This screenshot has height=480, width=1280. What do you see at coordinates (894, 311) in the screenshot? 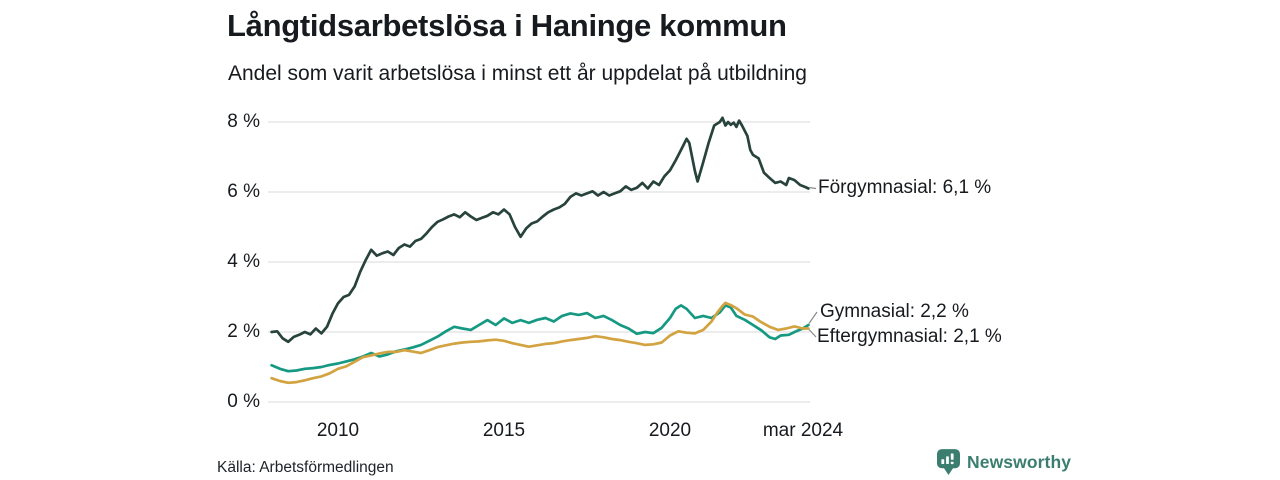
I see `series-label-gymnasial: Gymnasial: 2,2 %` at bounding box center [894, 311].